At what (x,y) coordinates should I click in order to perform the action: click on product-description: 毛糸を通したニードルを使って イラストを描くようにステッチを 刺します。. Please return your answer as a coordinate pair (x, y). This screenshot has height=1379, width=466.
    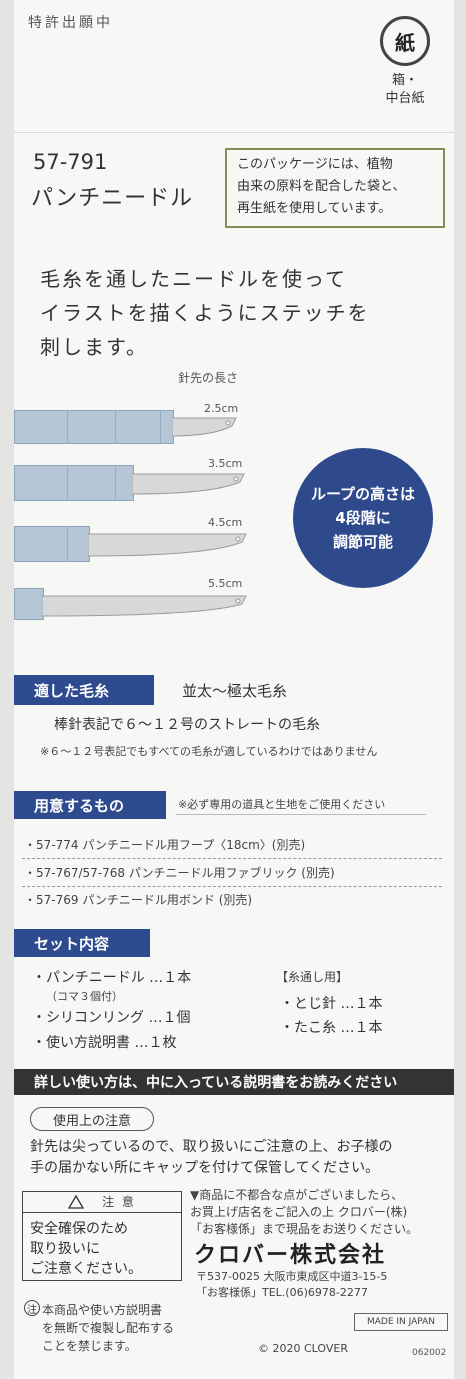
    Looking at the image, I should click on (220, 313).